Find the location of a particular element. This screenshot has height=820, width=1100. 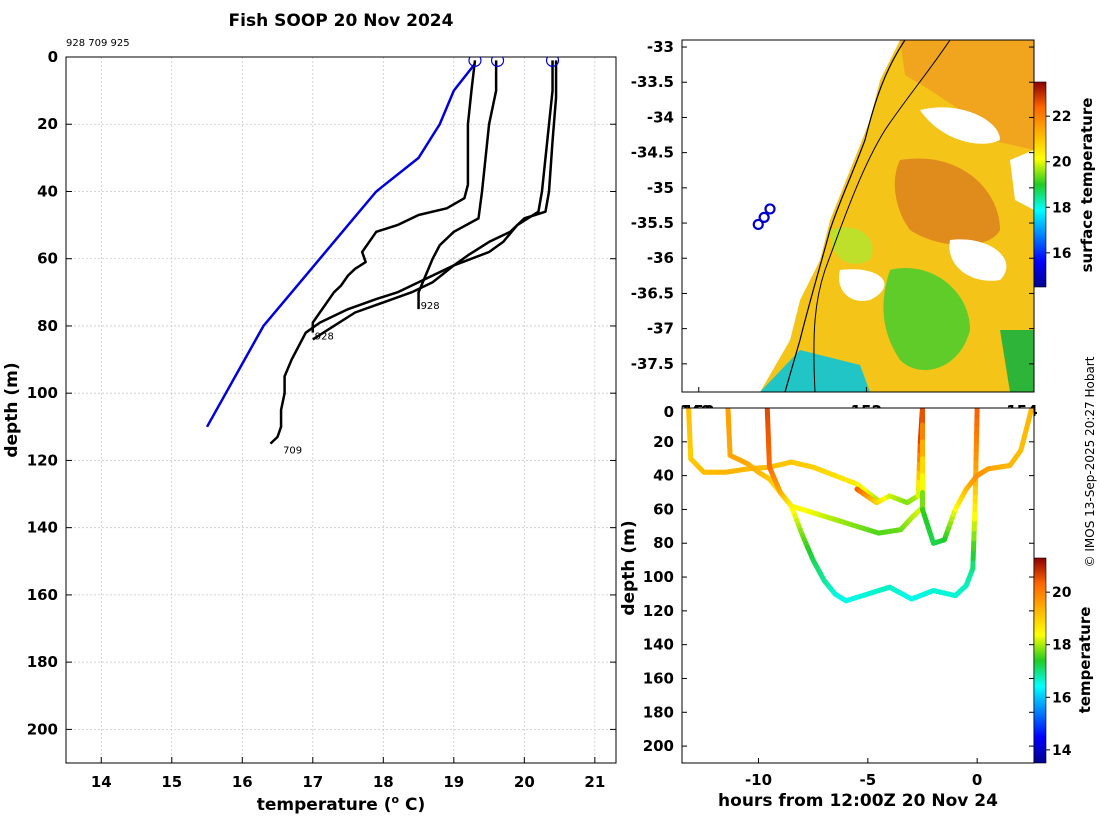

depth-time-background is located at coordinates (858, 585).